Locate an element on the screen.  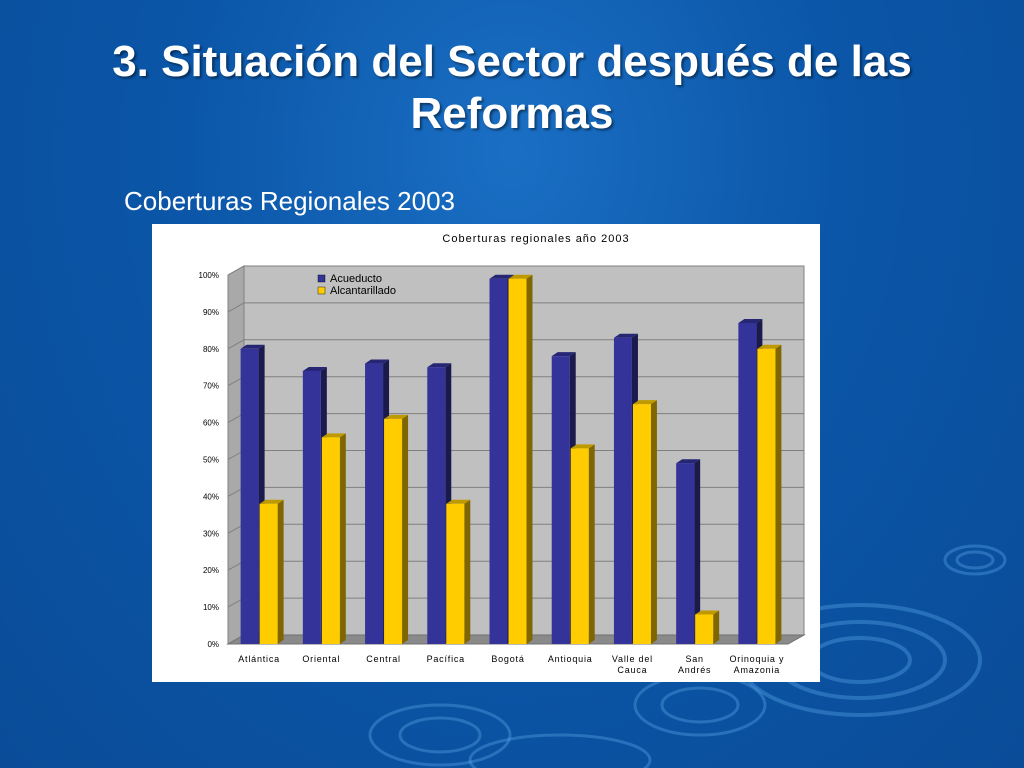
y-tick-label: 50% is located at coordinates (211, 460).